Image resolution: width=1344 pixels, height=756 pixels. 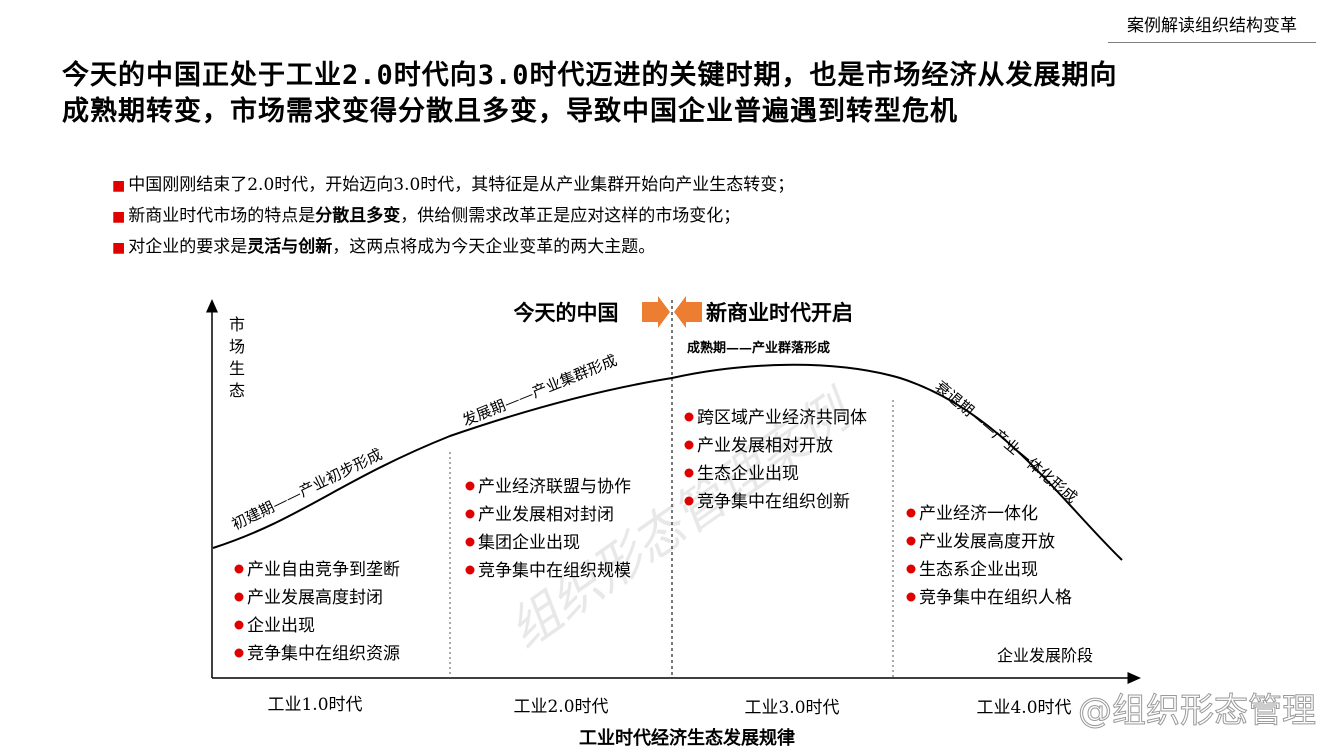 What do you see at coordinates (978, 514) in the screenshot?
I see `svg-text: 产业经济一体化` at bounding box center [978, 514].